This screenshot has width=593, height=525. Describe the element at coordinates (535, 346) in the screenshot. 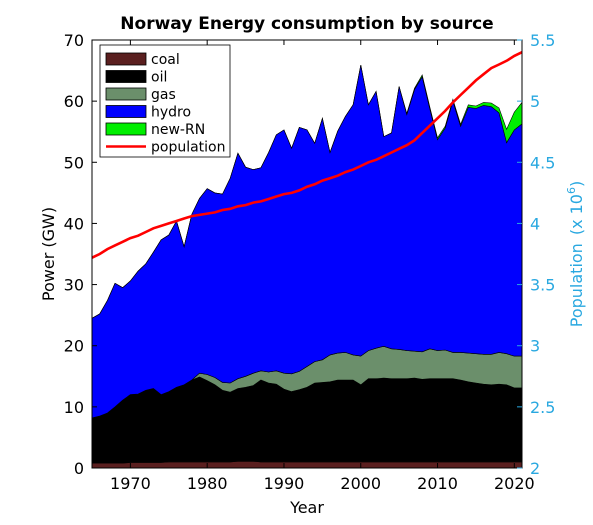

I see `y2-tick-label: 3` at that location.